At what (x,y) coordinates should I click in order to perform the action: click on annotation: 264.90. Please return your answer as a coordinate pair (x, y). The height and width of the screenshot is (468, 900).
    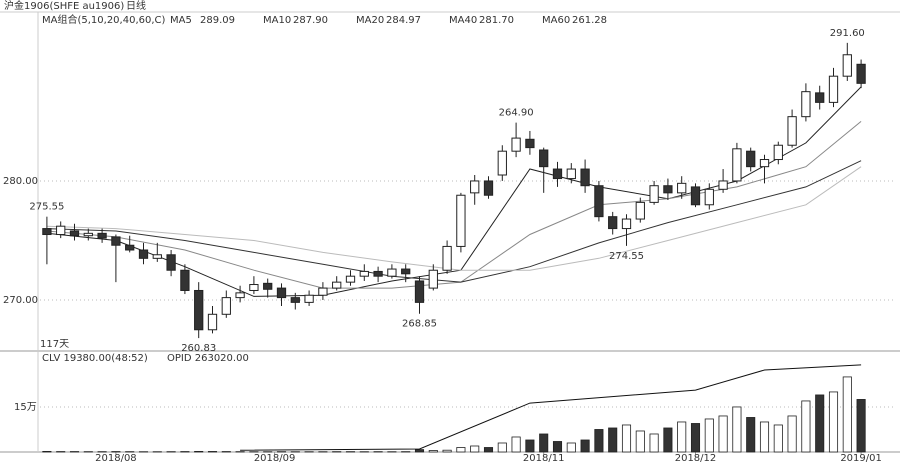
    Looking at the image, I should click on (516, 113).